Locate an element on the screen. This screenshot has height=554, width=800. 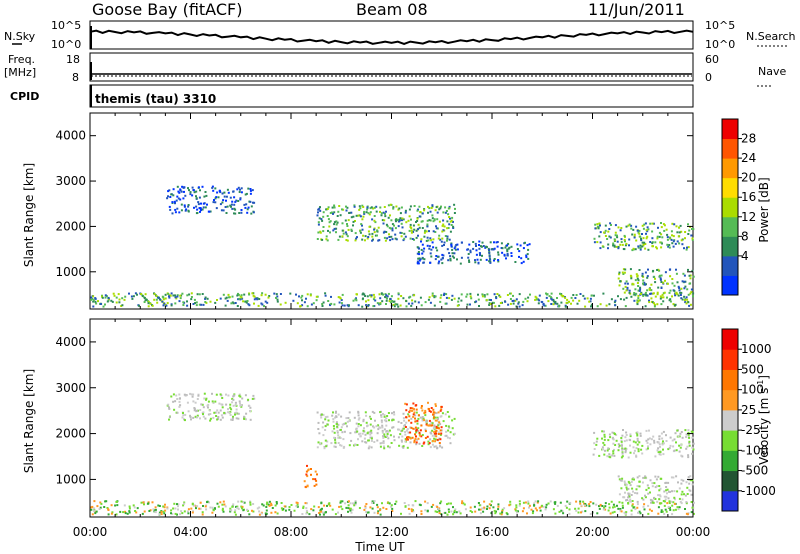
nsearch-tick-bottom: 10^0 is located at coordinates (720, 44).